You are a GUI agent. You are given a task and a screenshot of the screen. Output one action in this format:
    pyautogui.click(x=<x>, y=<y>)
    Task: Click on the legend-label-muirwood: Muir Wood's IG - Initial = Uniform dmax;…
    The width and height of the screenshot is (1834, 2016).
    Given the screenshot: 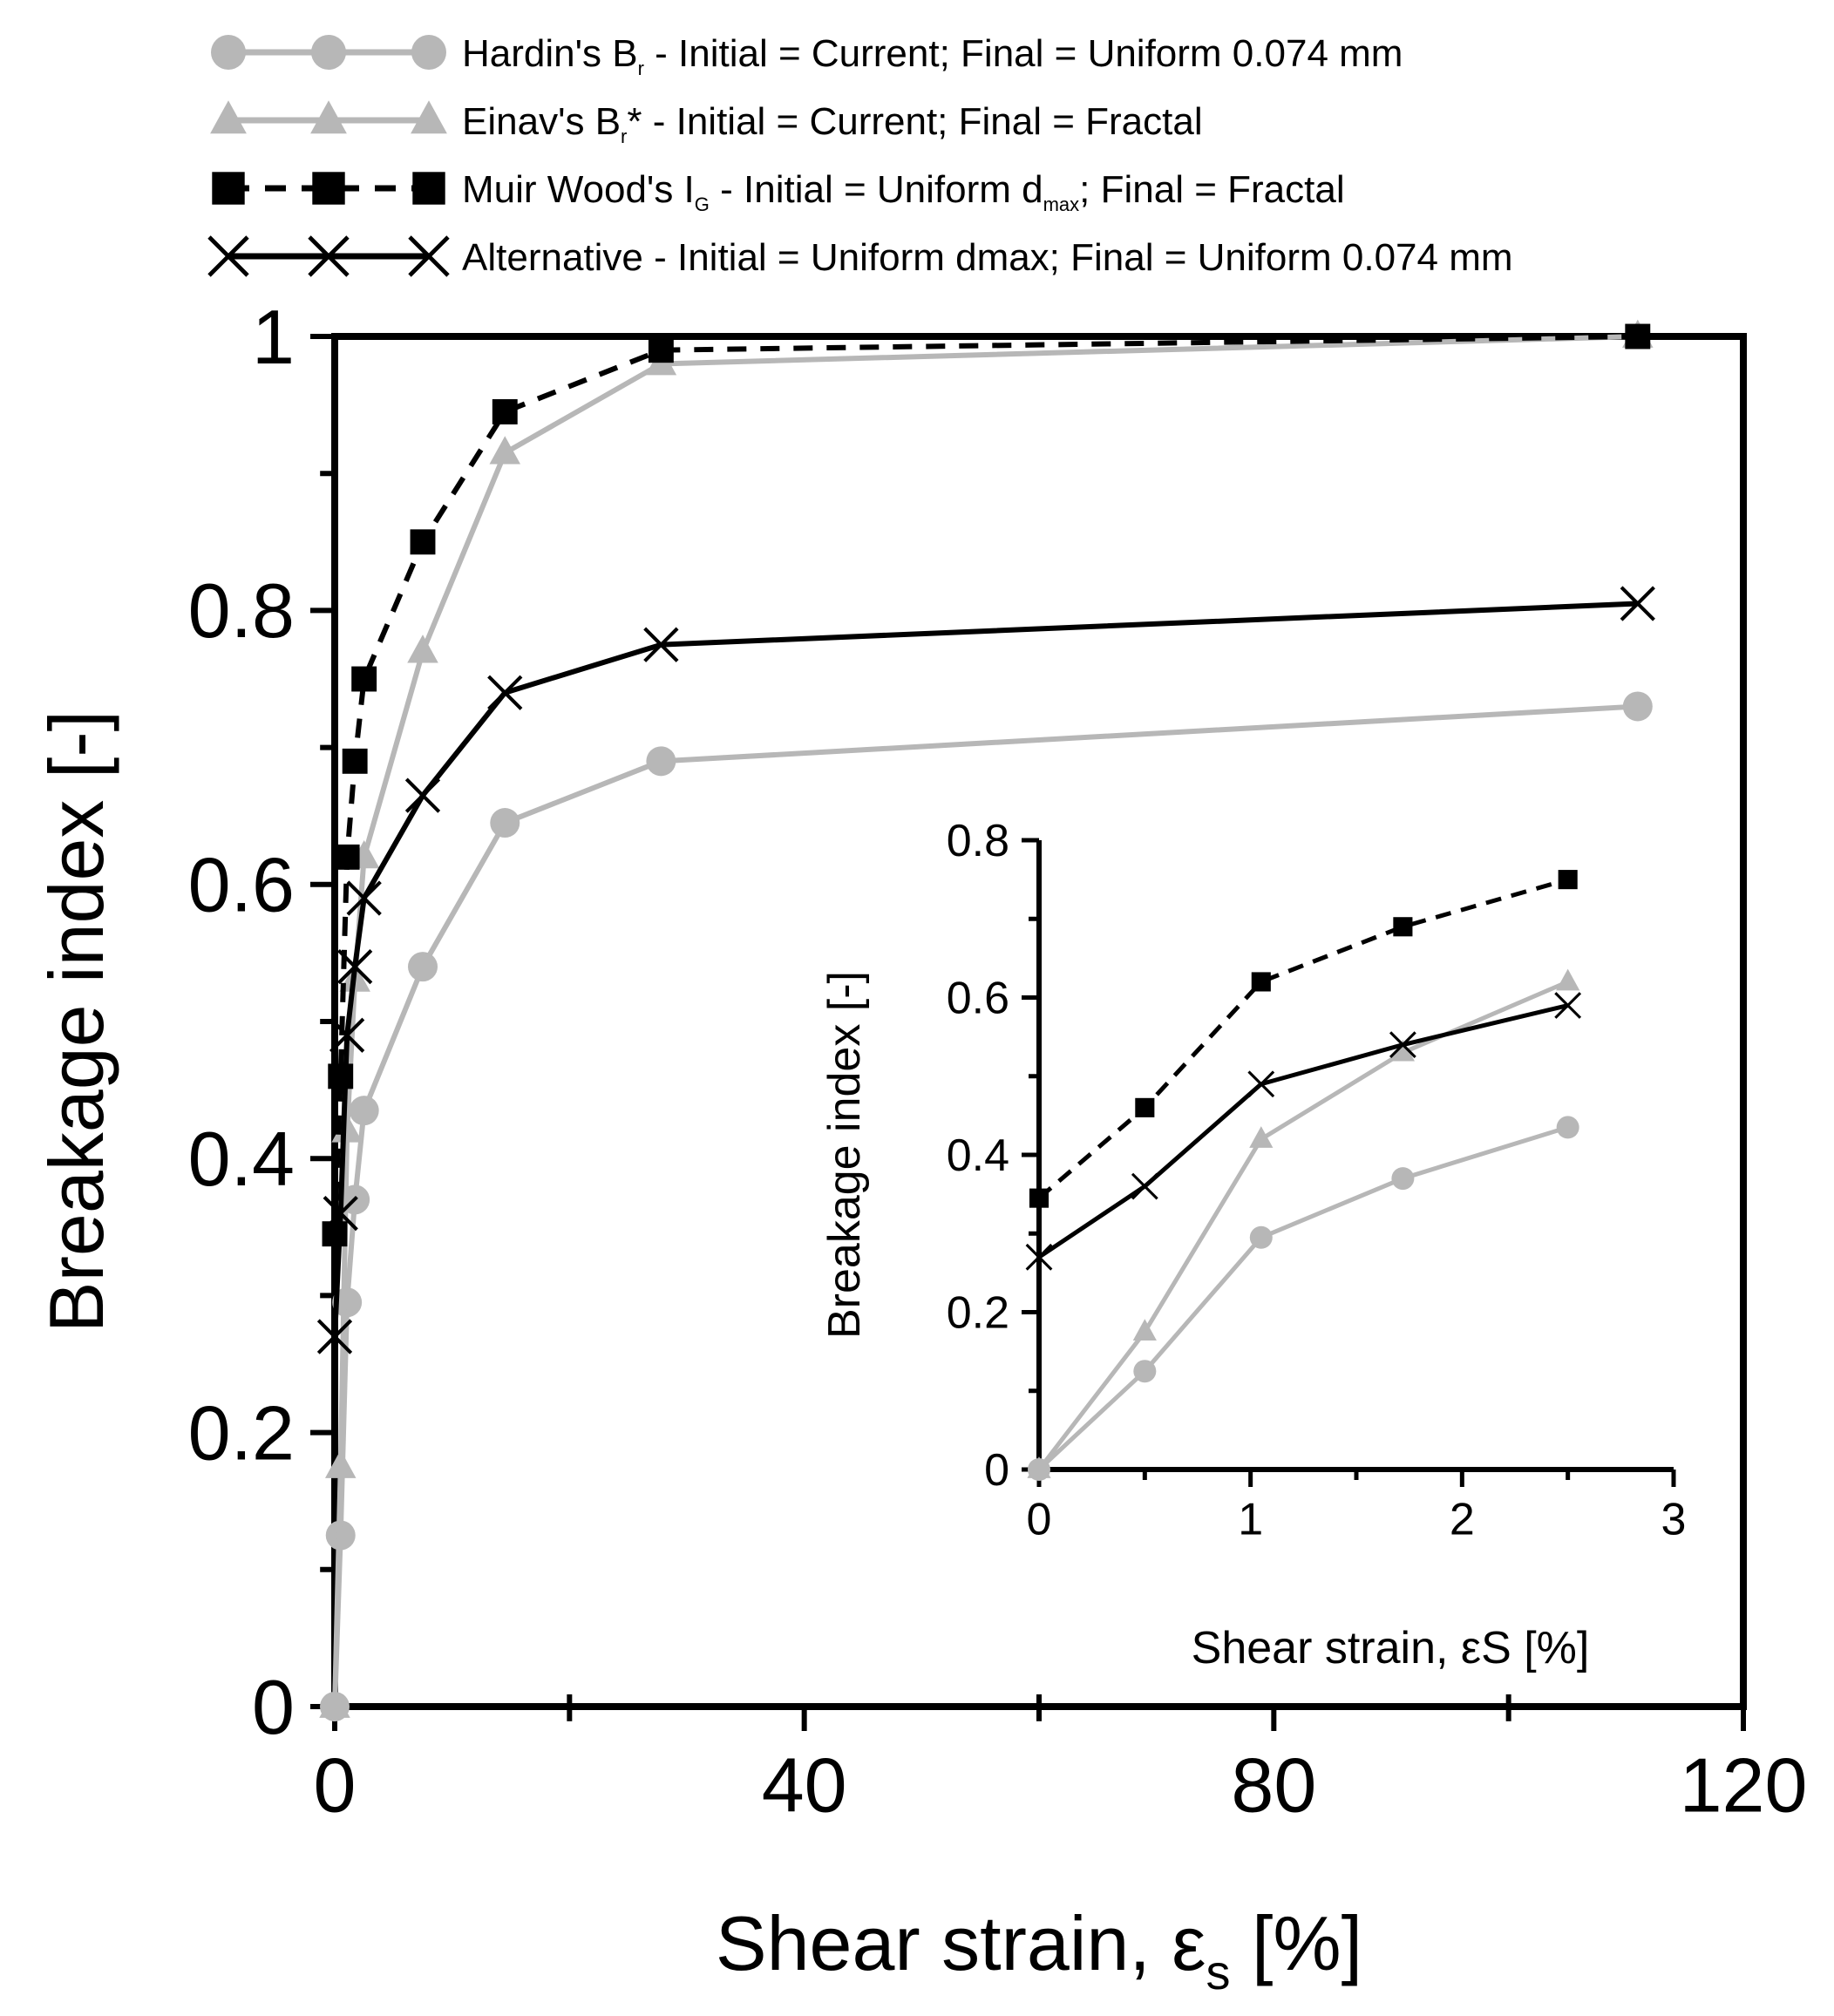 What is the action you would take?
    pyautogui.click(x=904, y=191)
    